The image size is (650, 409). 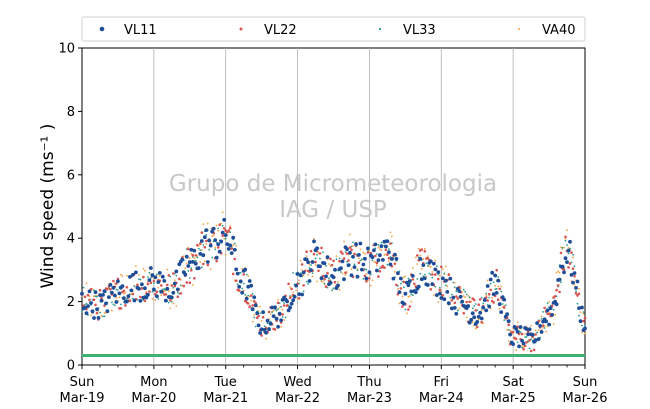 I want to click on x-tick-label-day: Thu, so click(x=368, y=382).